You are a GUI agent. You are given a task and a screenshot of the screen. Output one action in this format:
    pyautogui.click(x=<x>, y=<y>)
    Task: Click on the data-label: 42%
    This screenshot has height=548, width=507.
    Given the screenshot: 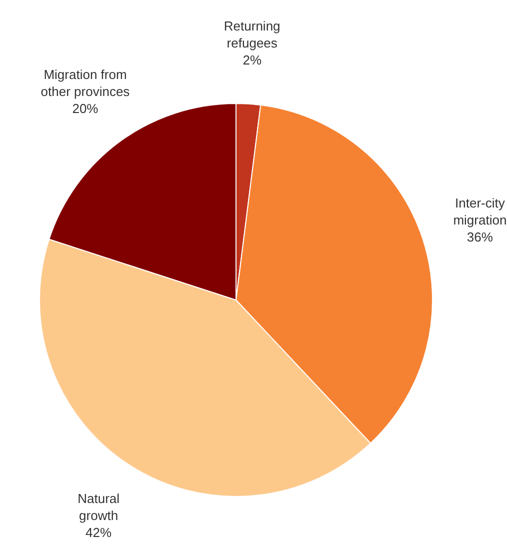 What is the action you would take?
    pyautogui.click(x=99, y=532)
    